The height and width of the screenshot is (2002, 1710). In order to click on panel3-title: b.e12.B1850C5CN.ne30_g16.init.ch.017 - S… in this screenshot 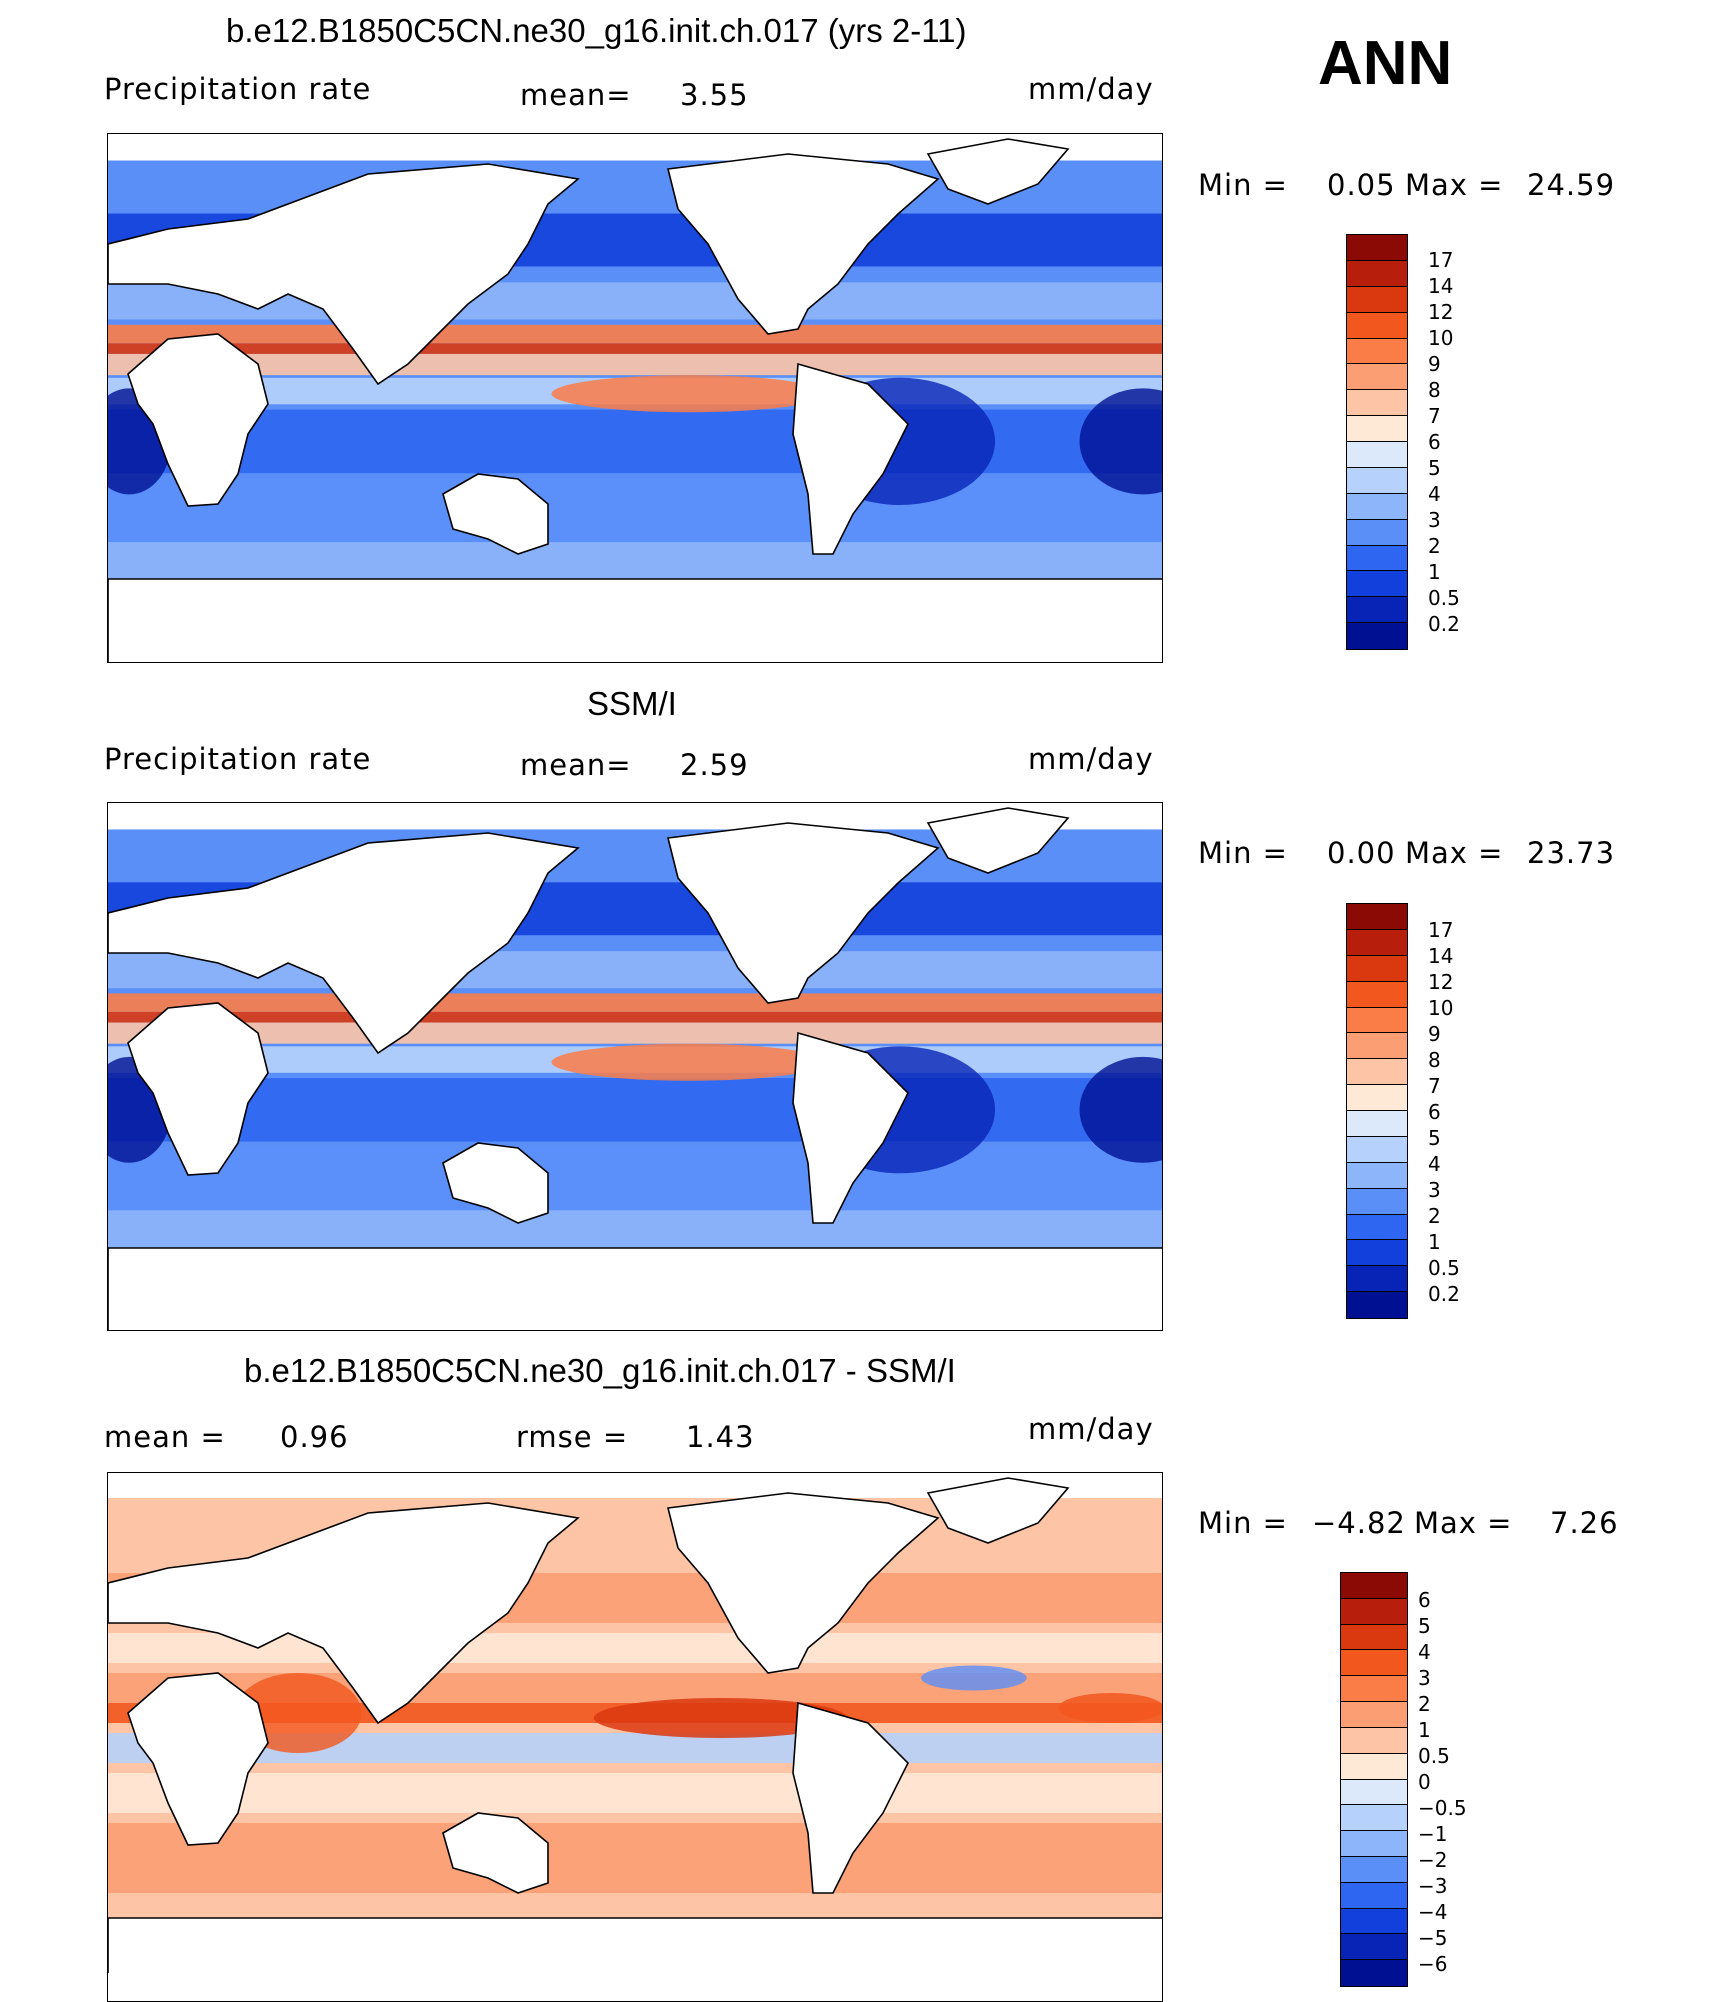, I will do `click(600, 1370)`.